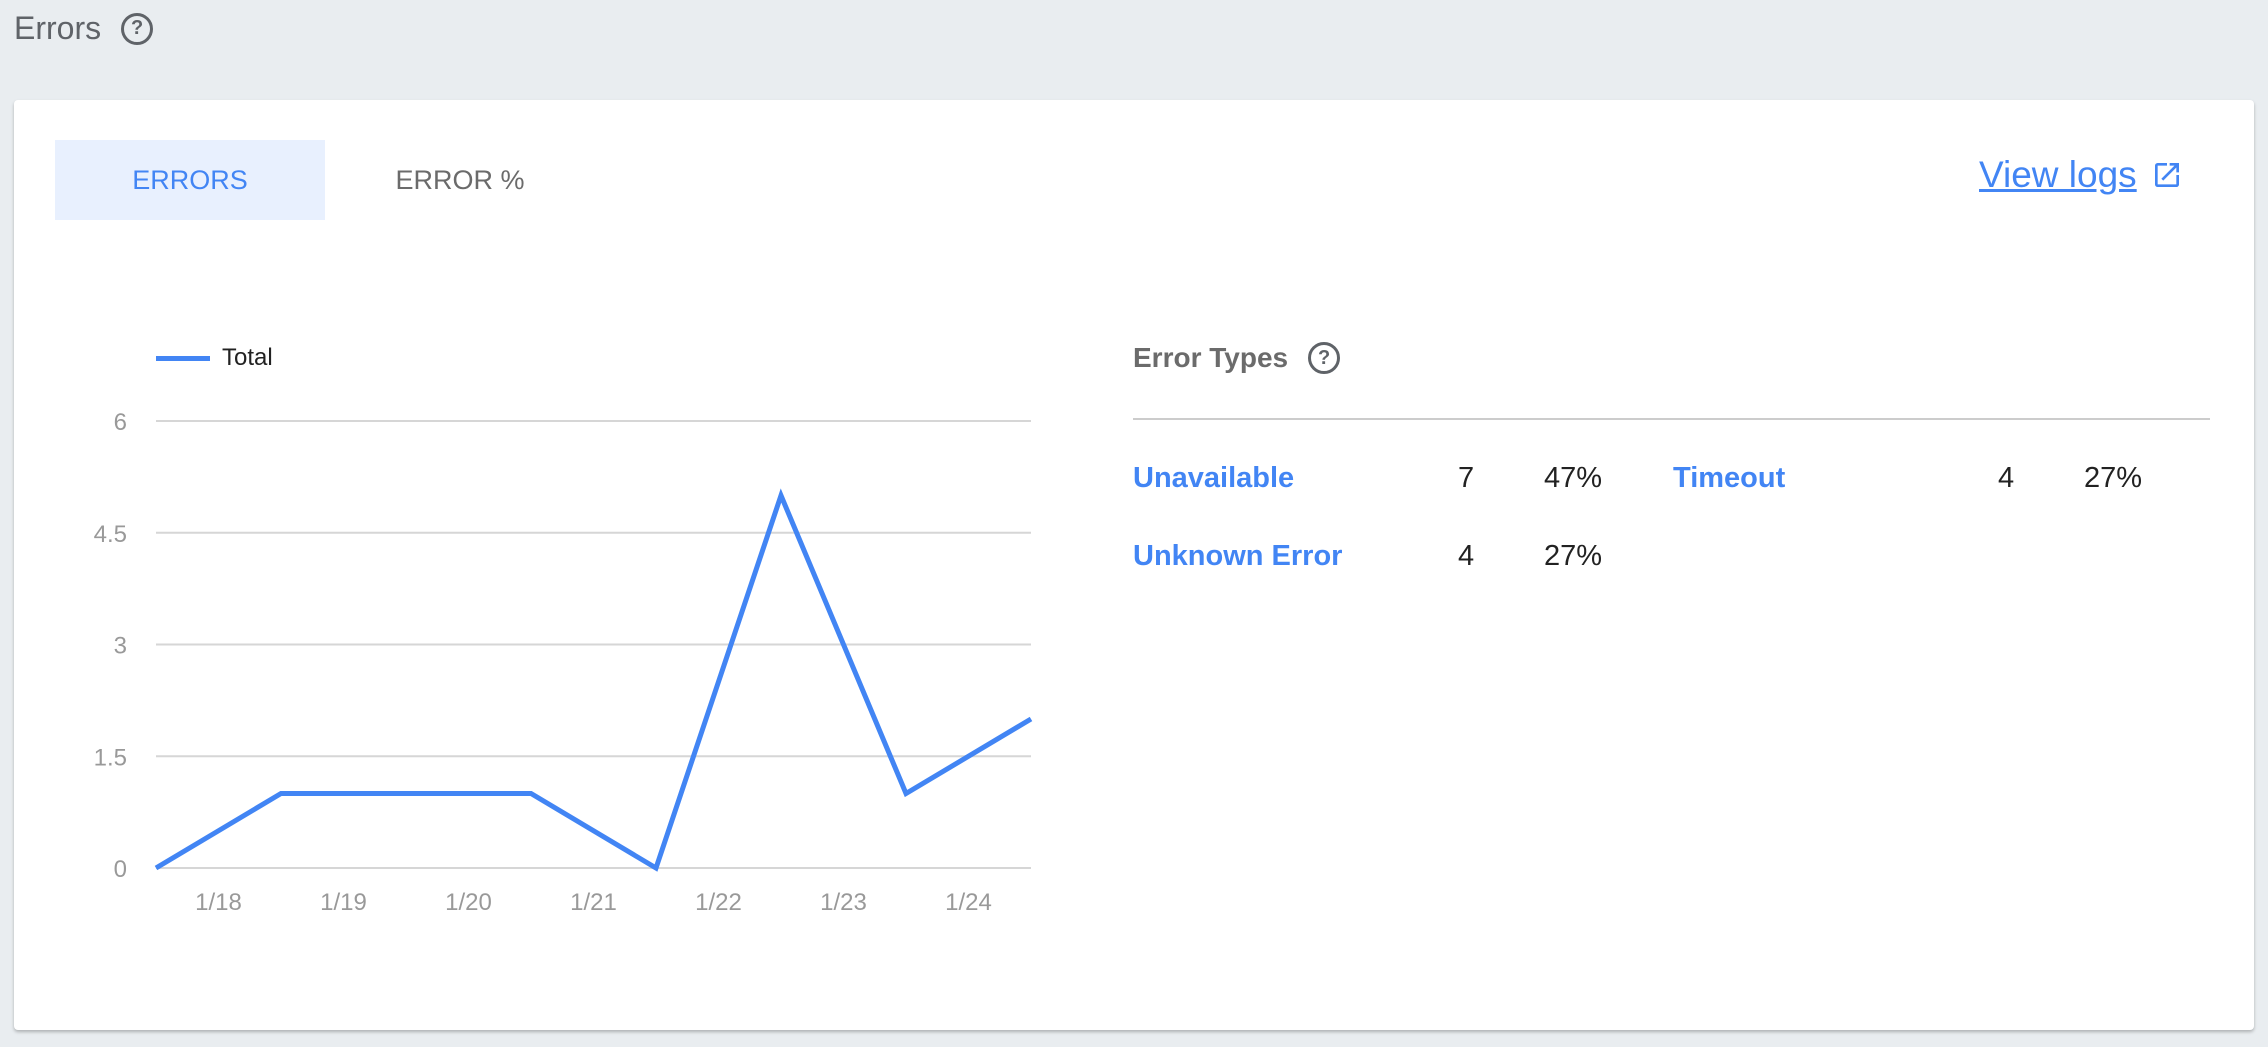  I want to click on legend-swatch-total, so click(183, 358).